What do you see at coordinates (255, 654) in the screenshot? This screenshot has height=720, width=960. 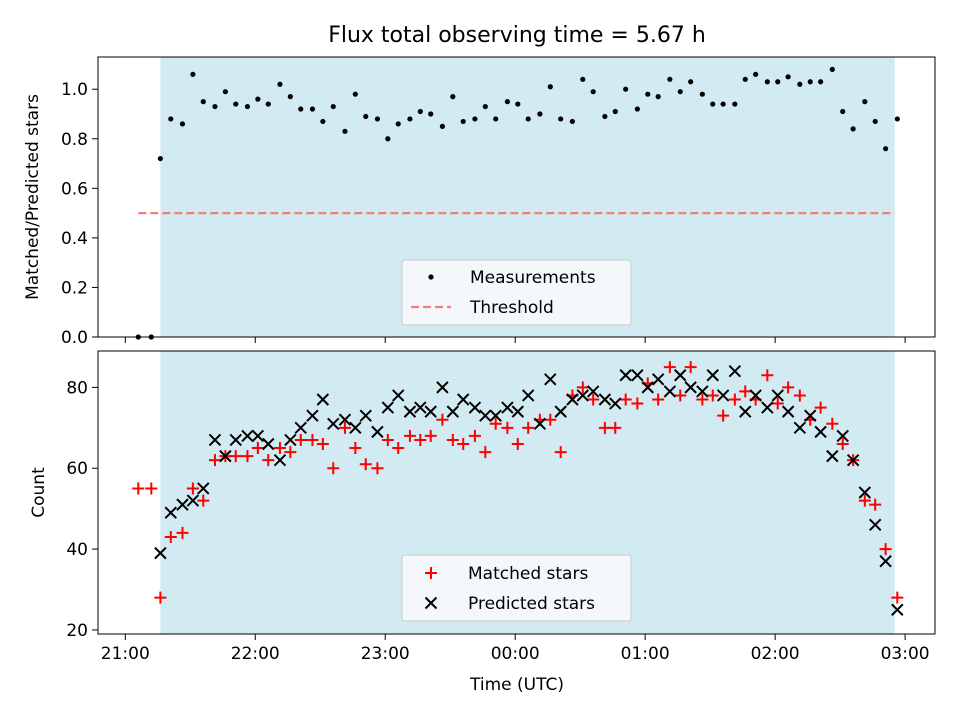 I see `x-tick-label: 22:00` at bounding box center [255, 654].